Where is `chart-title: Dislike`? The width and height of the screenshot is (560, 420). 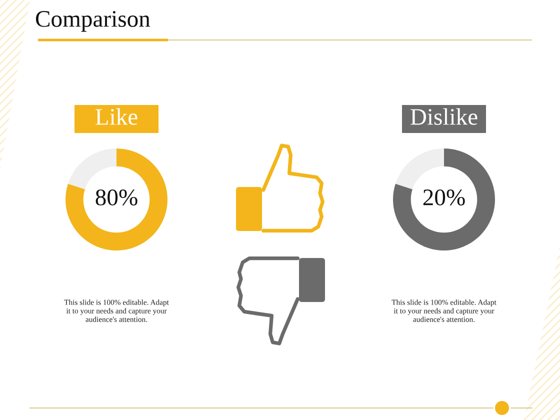
chart-title: Dislike is located at coordinates (444, 116).